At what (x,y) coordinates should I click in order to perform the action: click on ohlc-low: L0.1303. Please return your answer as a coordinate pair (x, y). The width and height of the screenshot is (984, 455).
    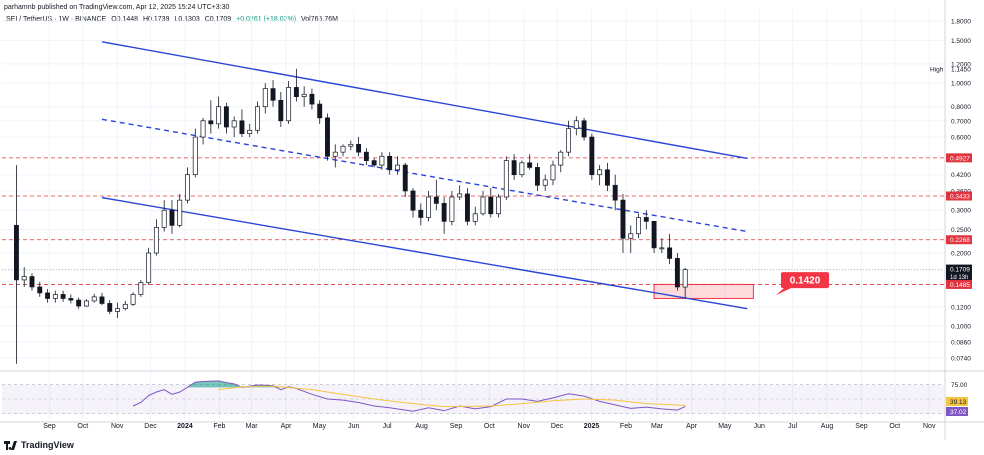
    Looking at the image, I should click on (187, 19).